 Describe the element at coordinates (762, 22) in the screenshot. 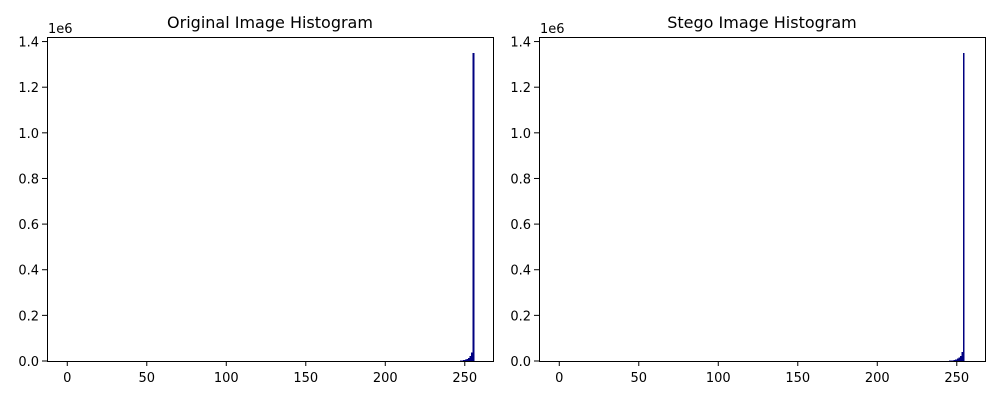

I see `chart-title: Stego Image Histogram` at that location.